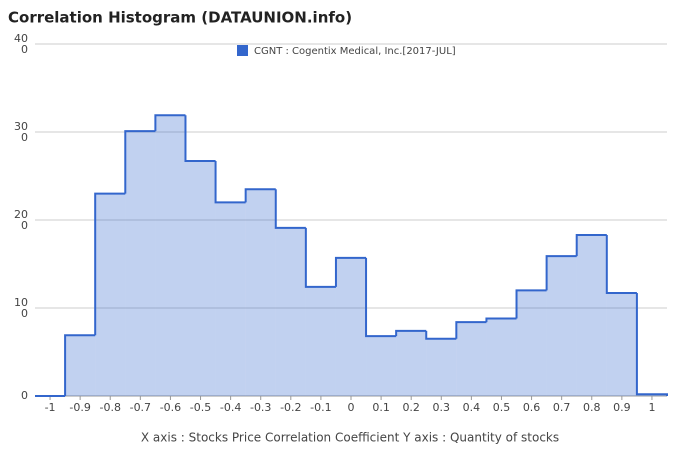 Image resolution: width=680 pixels, height=466 pixels. What do you see at coordinates (320, 407) in the screenshot?
I see `x-tick-label: -0.1` at bounding box center [320, 407].